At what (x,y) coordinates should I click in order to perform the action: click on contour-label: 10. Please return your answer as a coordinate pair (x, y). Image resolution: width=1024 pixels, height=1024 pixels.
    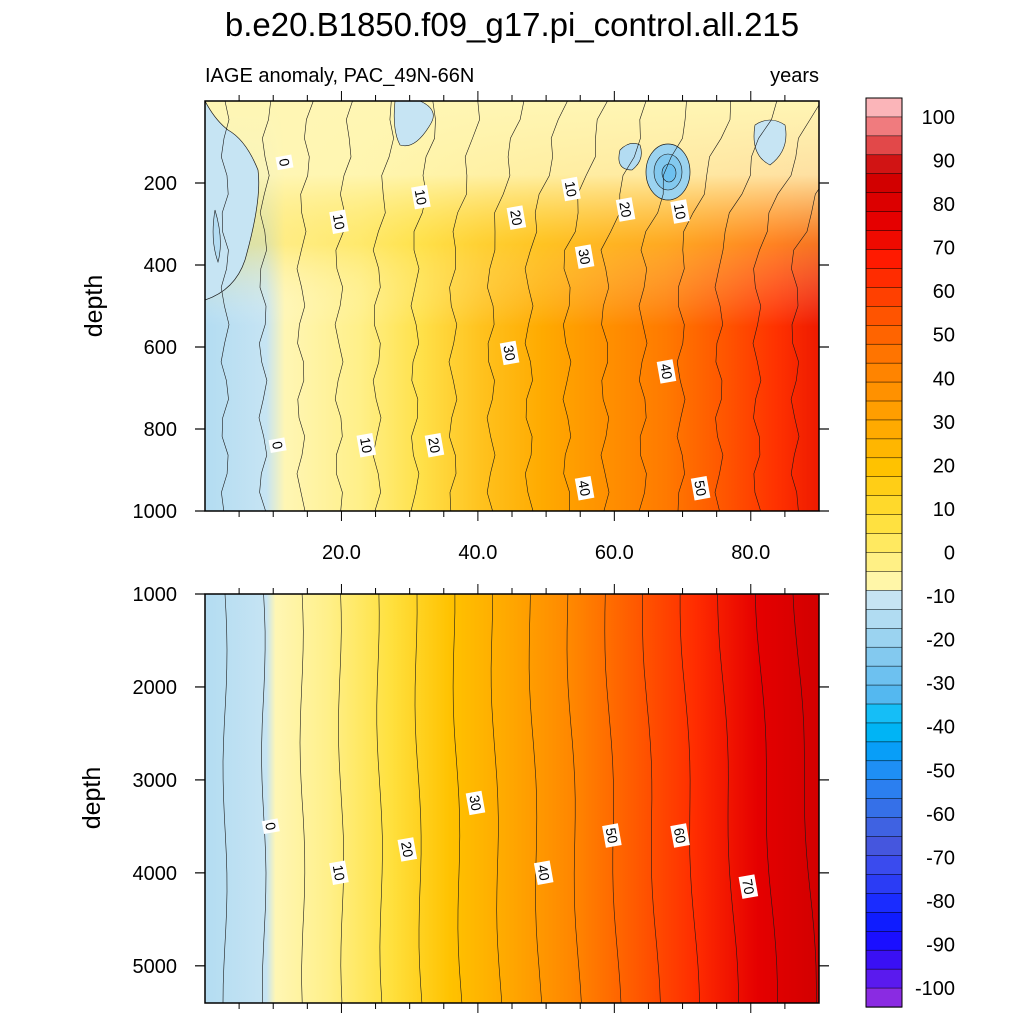
    Looking at the image, I should click on (339, 221).